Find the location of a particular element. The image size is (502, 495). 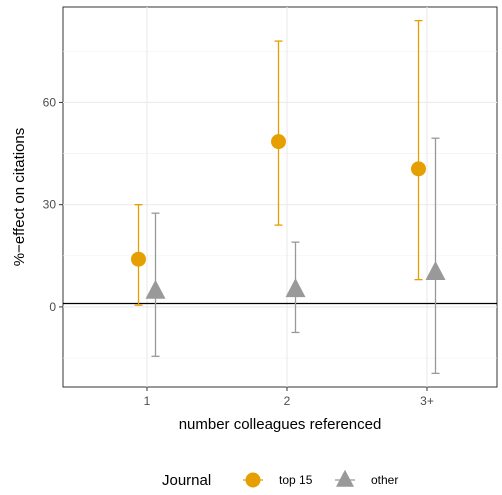

legend-label: top 15 is located at coordinates (296, 480).